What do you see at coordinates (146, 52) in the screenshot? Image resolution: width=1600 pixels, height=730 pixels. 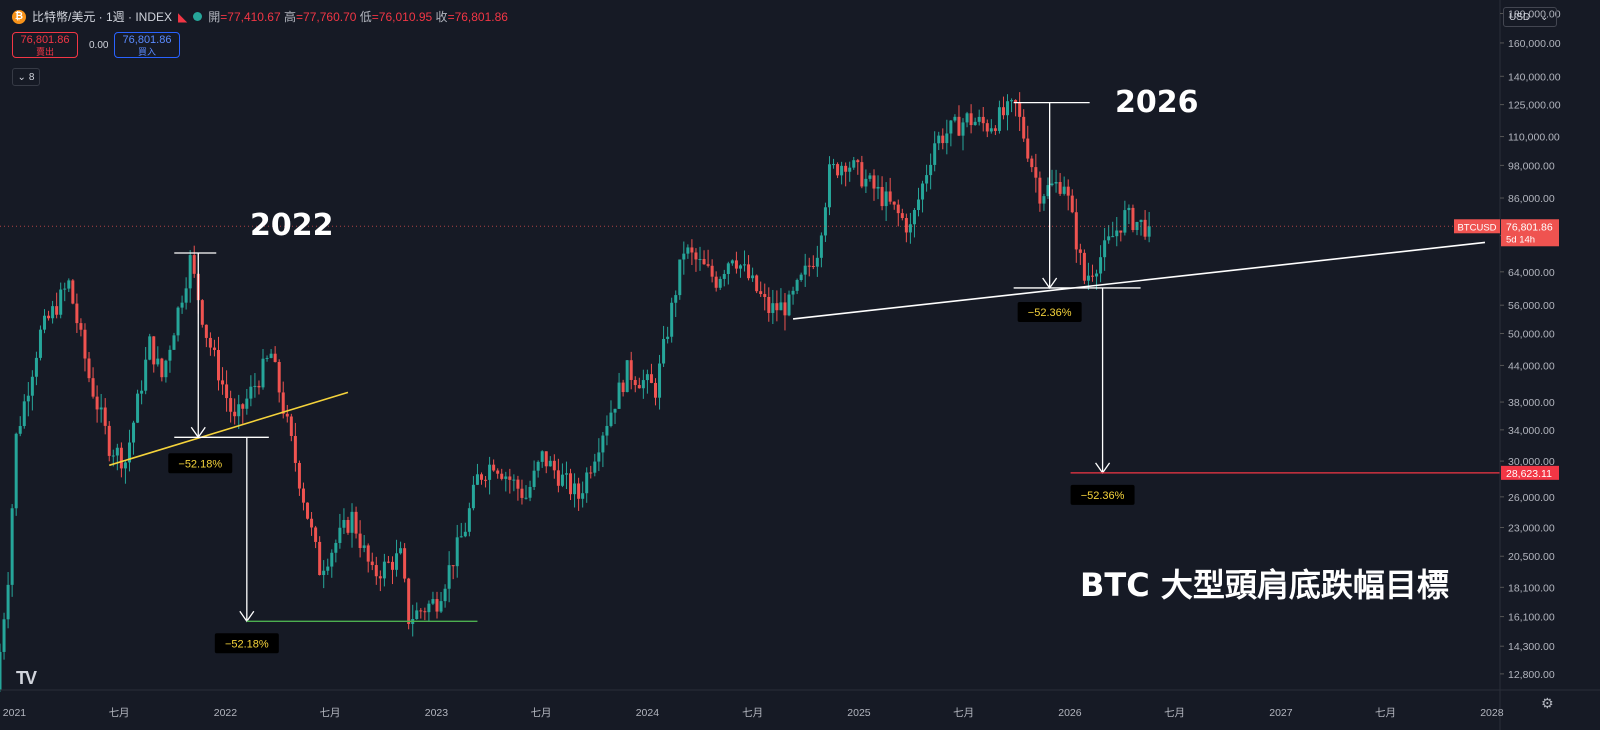 I see `buy-label: 買入` at bounding box center [146, 52].